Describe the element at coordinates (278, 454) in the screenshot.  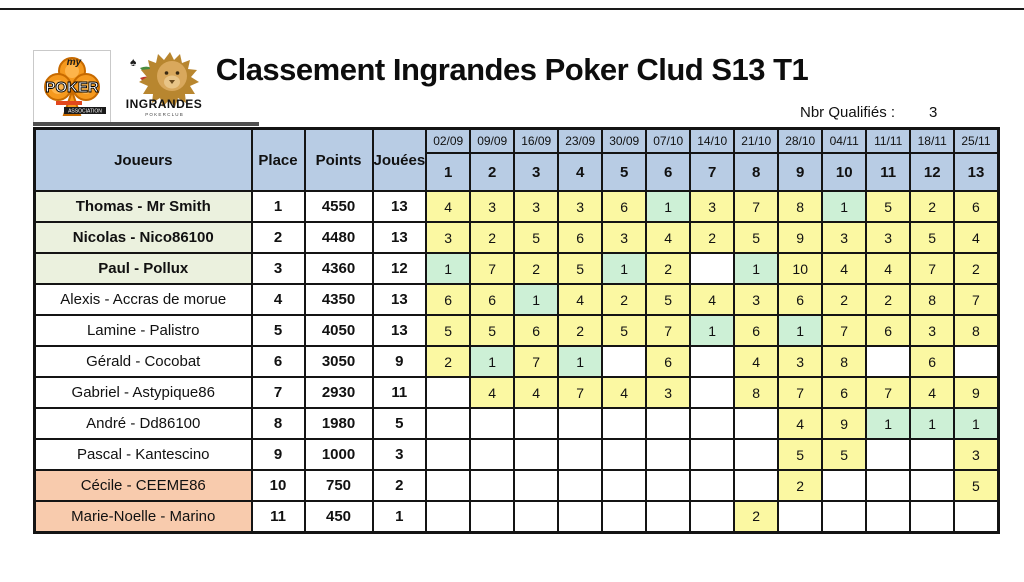
I see `player-place-cell: 9` at that location.